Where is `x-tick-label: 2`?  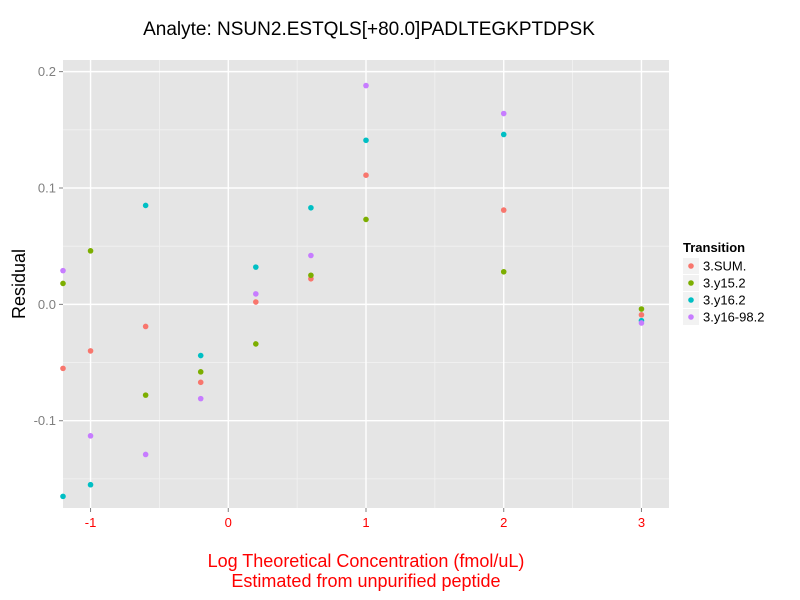 x-tick-label: 2 is located at coordinates (503, 522).